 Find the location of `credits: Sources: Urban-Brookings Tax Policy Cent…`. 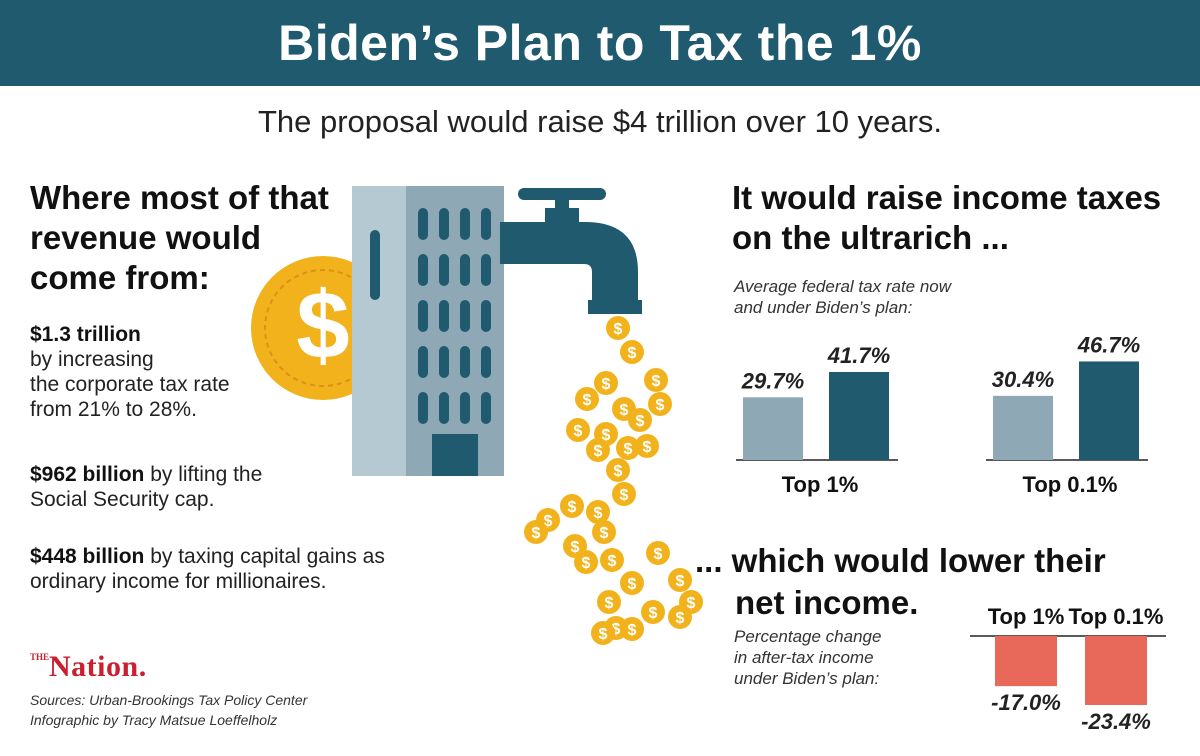

credits: Sources: Urban-Brookings Tax Policy Cent… is located at coordinates (168, 710).